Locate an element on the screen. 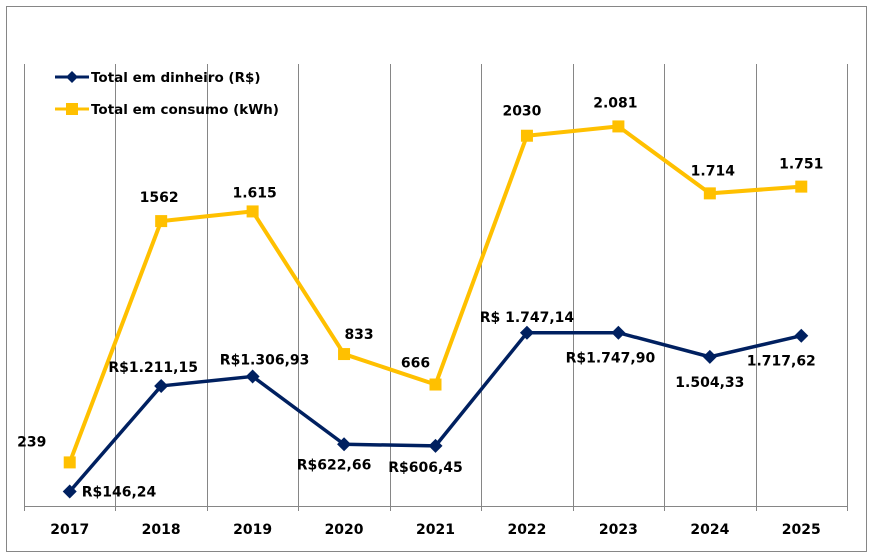  data-label-consumo: 833 is located at coordinates (358, 335).